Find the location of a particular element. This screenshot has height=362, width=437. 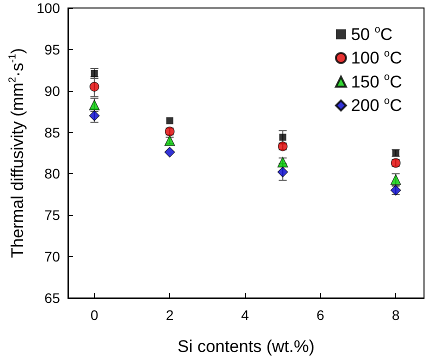

y-tick-label: 75 is located at coordinates (52, 215).